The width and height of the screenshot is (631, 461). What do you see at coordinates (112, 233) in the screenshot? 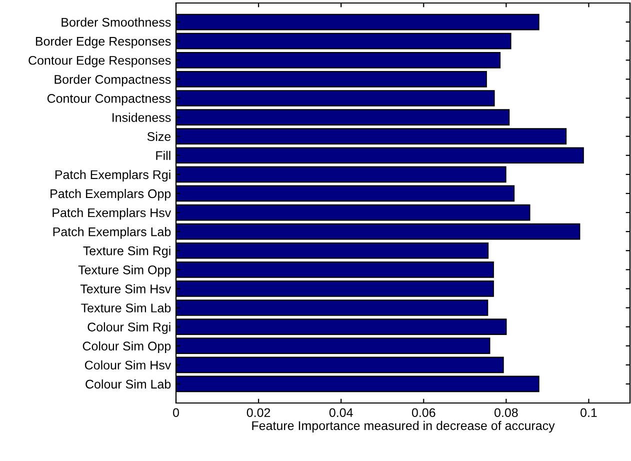
I see `y-tick-label: Patch Exemplars Lab` at bounding box center [112, 233].